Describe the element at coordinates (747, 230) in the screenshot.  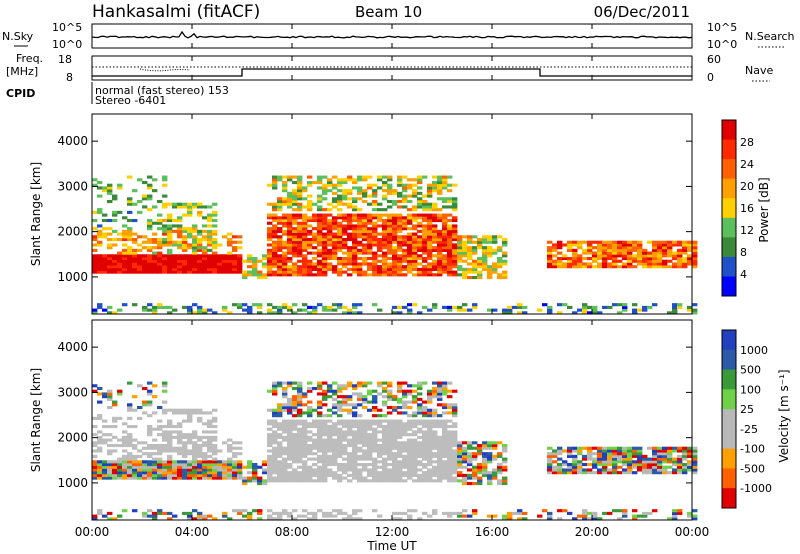
I see `power-colorbar-tick: 12` at that location.